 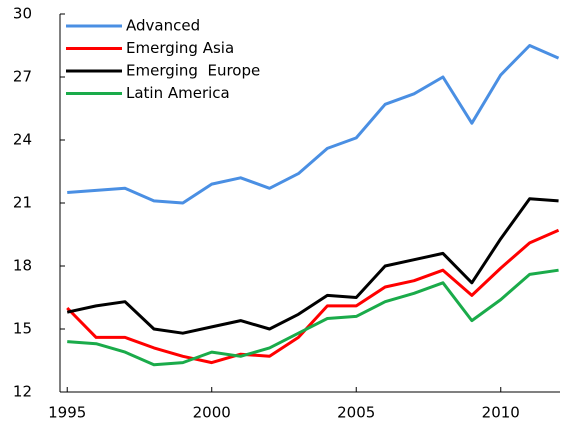 What do you see at coordinates (193, 71) in the screenshot?
I see `legend-label: Emerging Europe` at bounding box center [193, 71].